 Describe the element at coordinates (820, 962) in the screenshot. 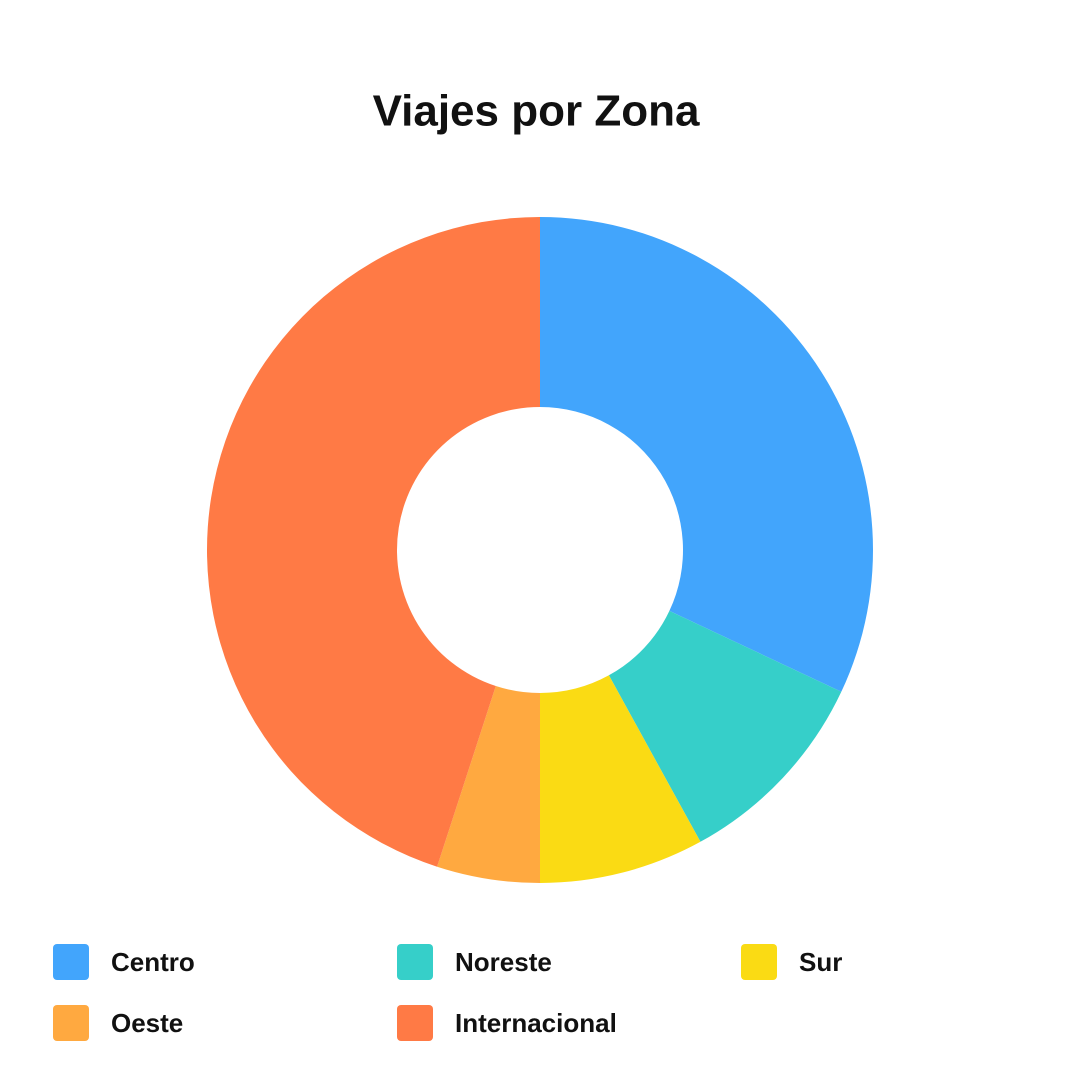

I see `legend-label: Sur` at that location.